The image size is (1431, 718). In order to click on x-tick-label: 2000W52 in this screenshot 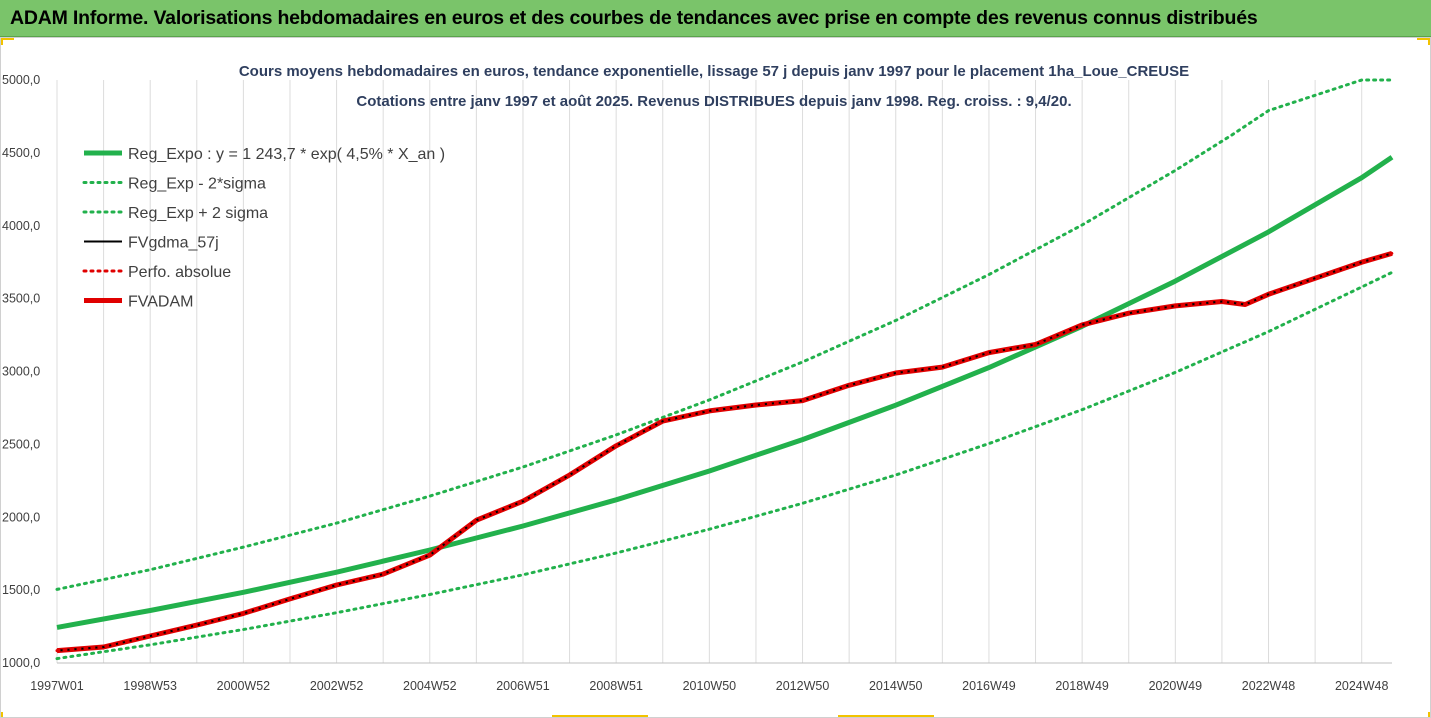, I will do `click(244, 686)`.